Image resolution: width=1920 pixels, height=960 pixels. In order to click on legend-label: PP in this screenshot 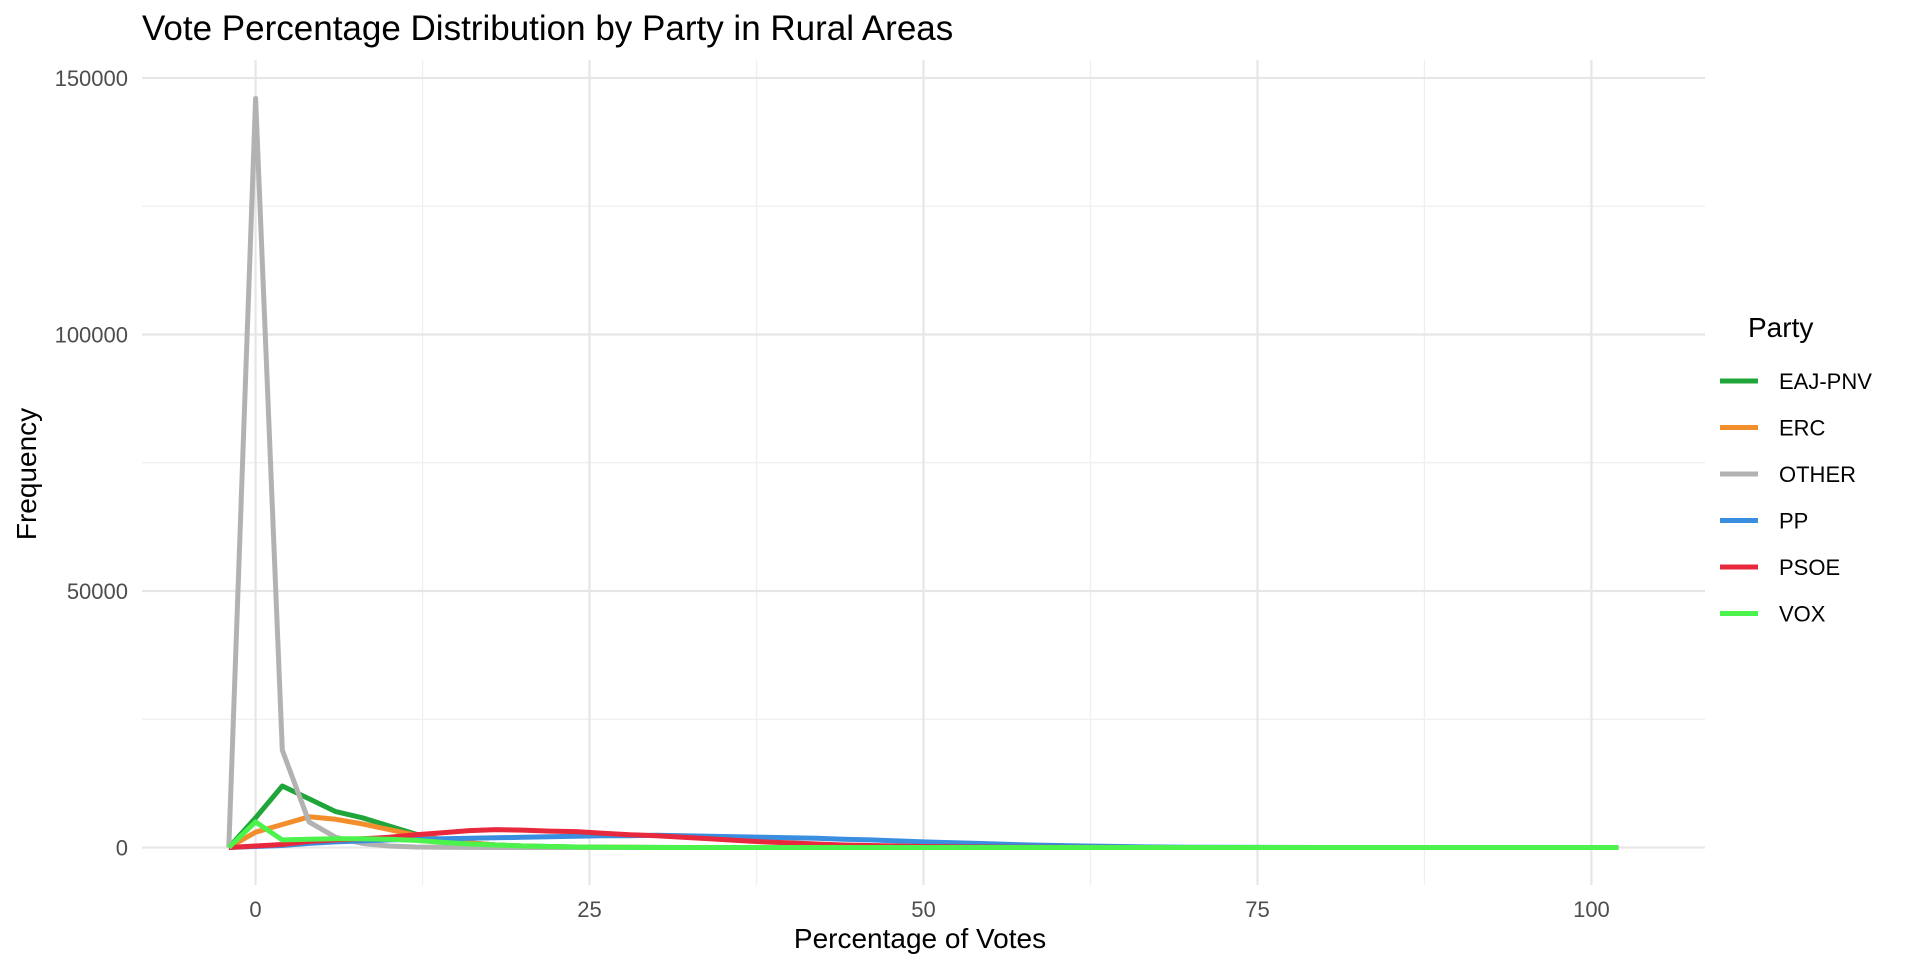, I will do `click(1793, 521)`.